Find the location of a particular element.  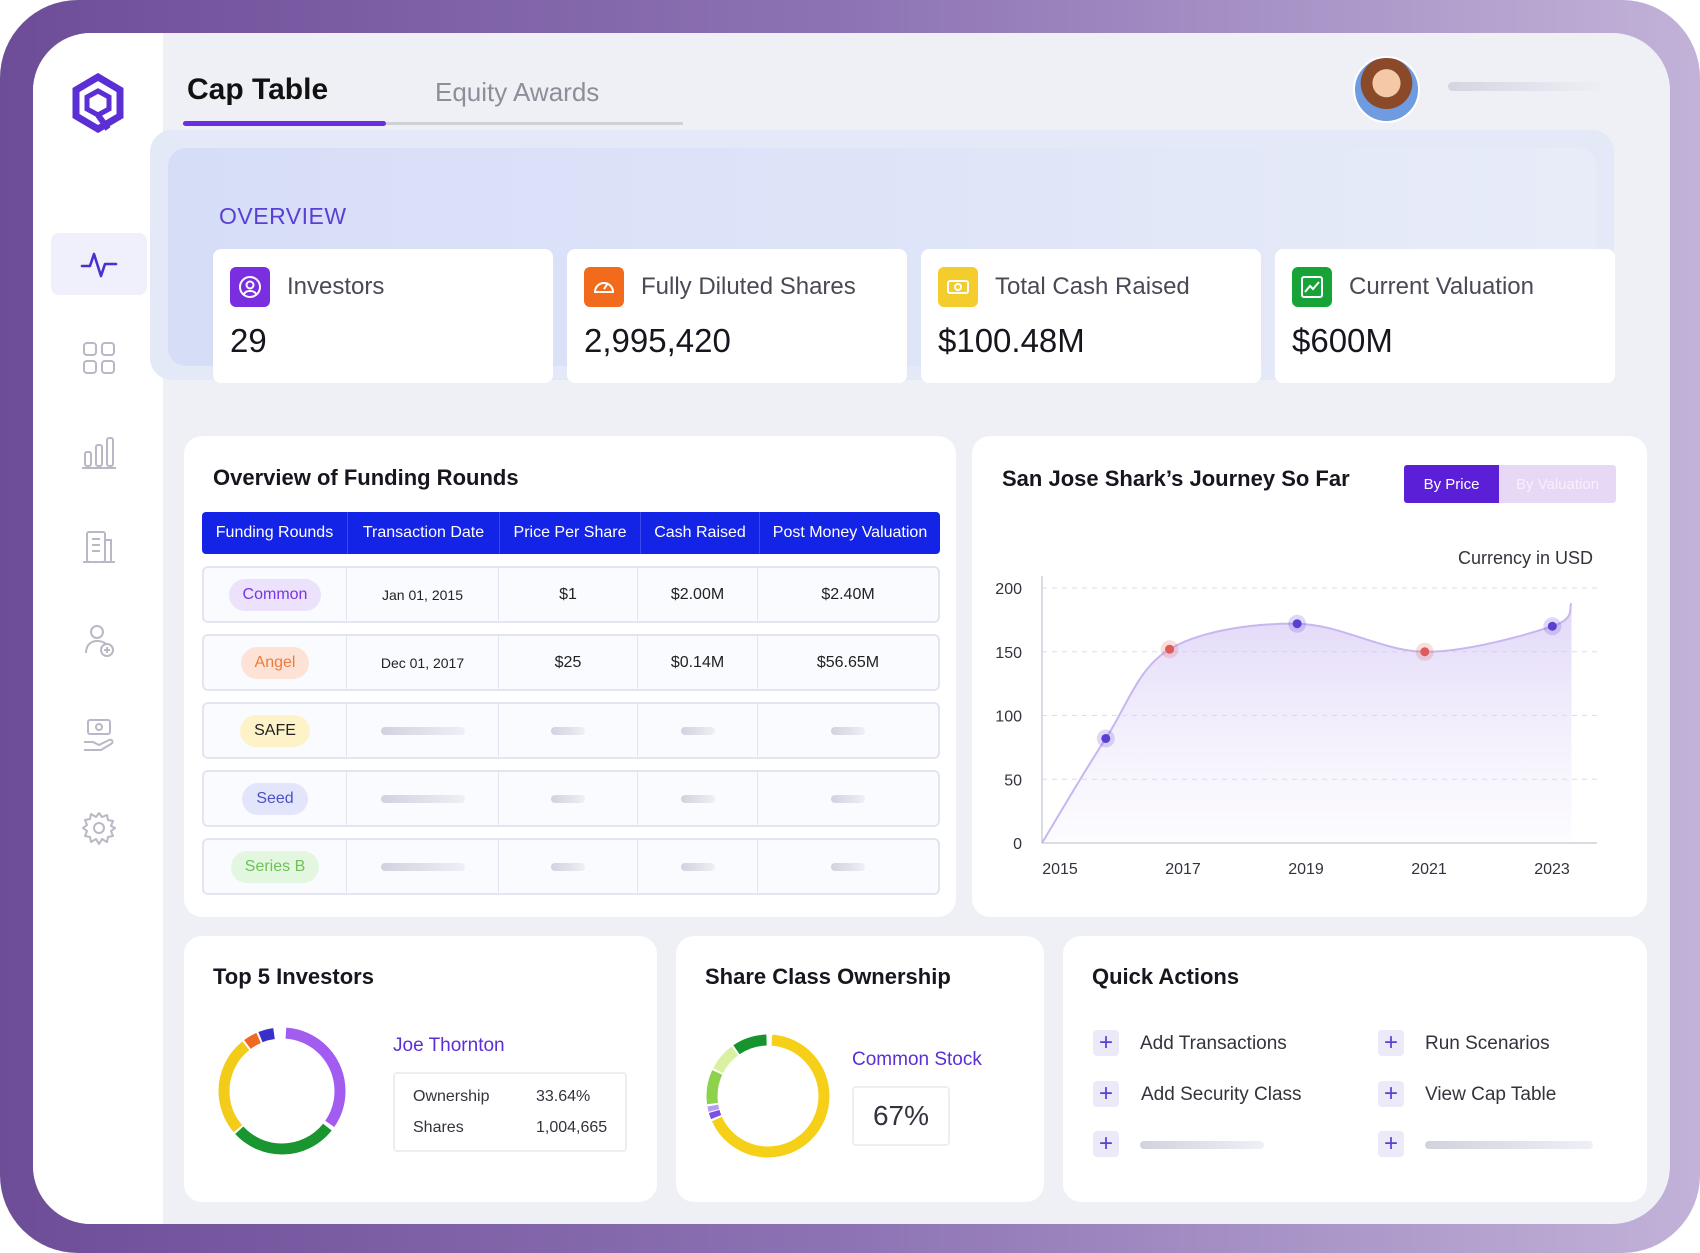

building-icon is located at coordinates (99, 547).